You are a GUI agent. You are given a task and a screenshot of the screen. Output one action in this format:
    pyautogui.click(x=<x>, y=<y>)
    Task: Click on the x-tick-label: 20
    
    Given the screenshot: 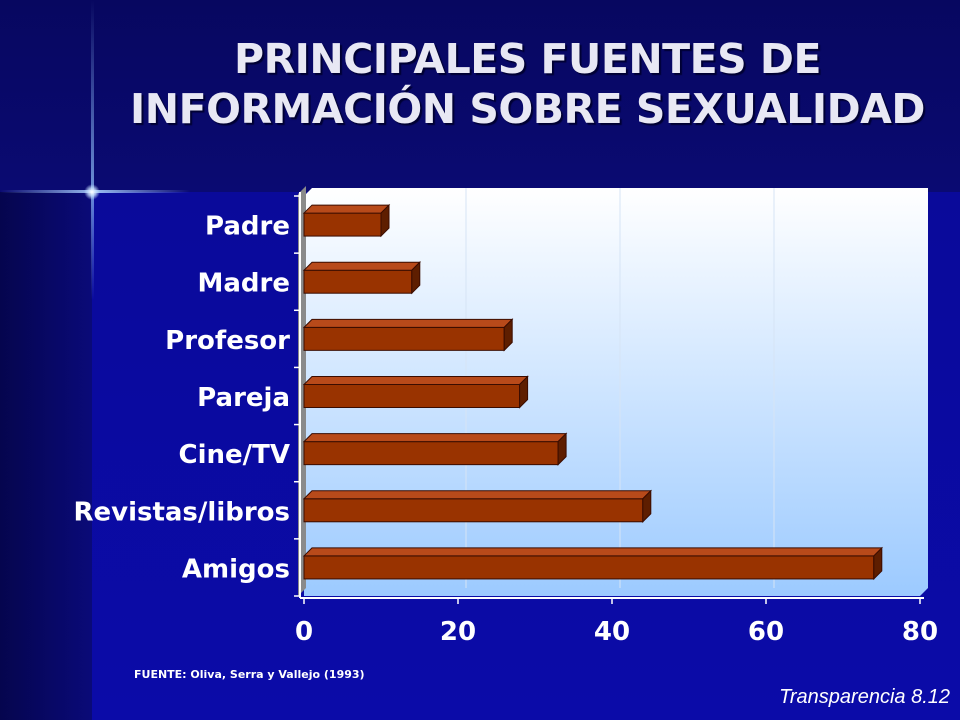 What is the action you would take?
    pyautogui.click(x=458, y=632)
    